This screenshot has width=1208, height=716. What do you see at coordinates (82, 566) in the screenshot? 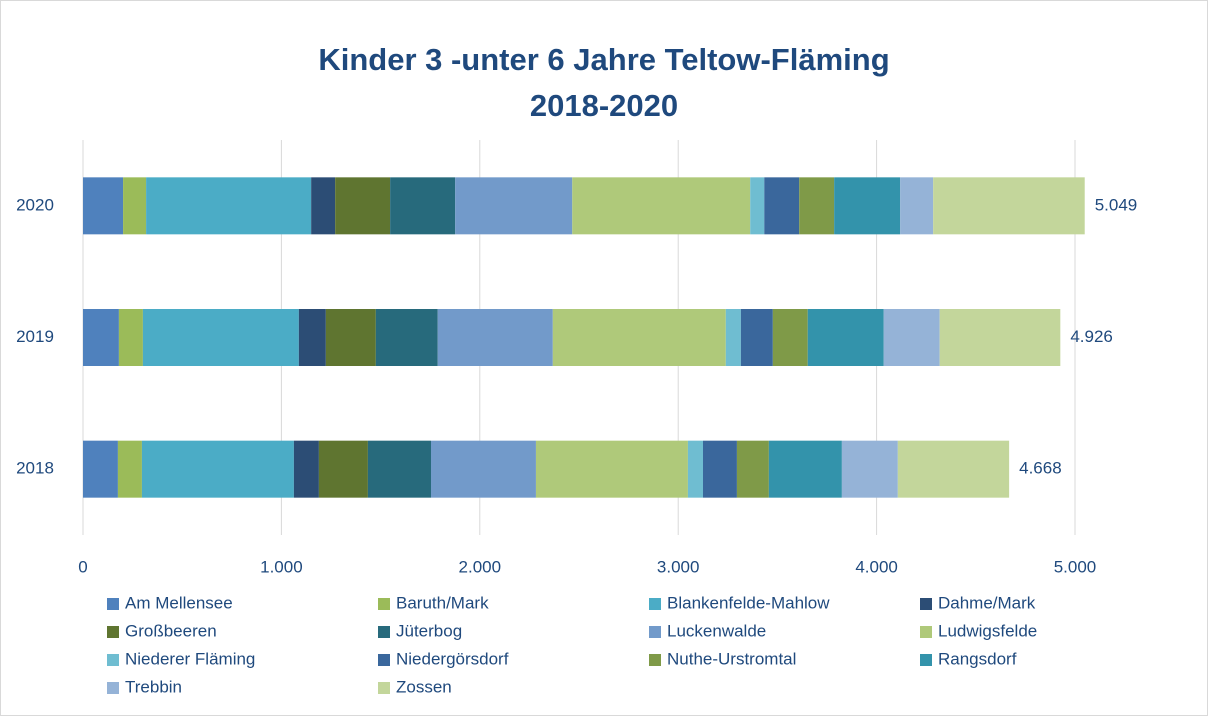
I see `x-tick-label: 0` at bounding box center [82, 566].